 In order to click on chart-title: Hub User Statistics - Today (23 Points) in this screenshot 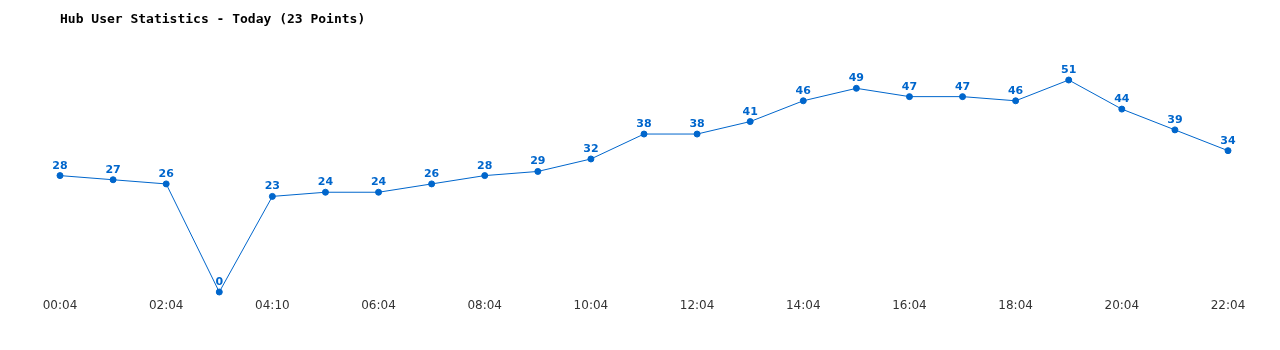, I will do `click(213, 18)`.